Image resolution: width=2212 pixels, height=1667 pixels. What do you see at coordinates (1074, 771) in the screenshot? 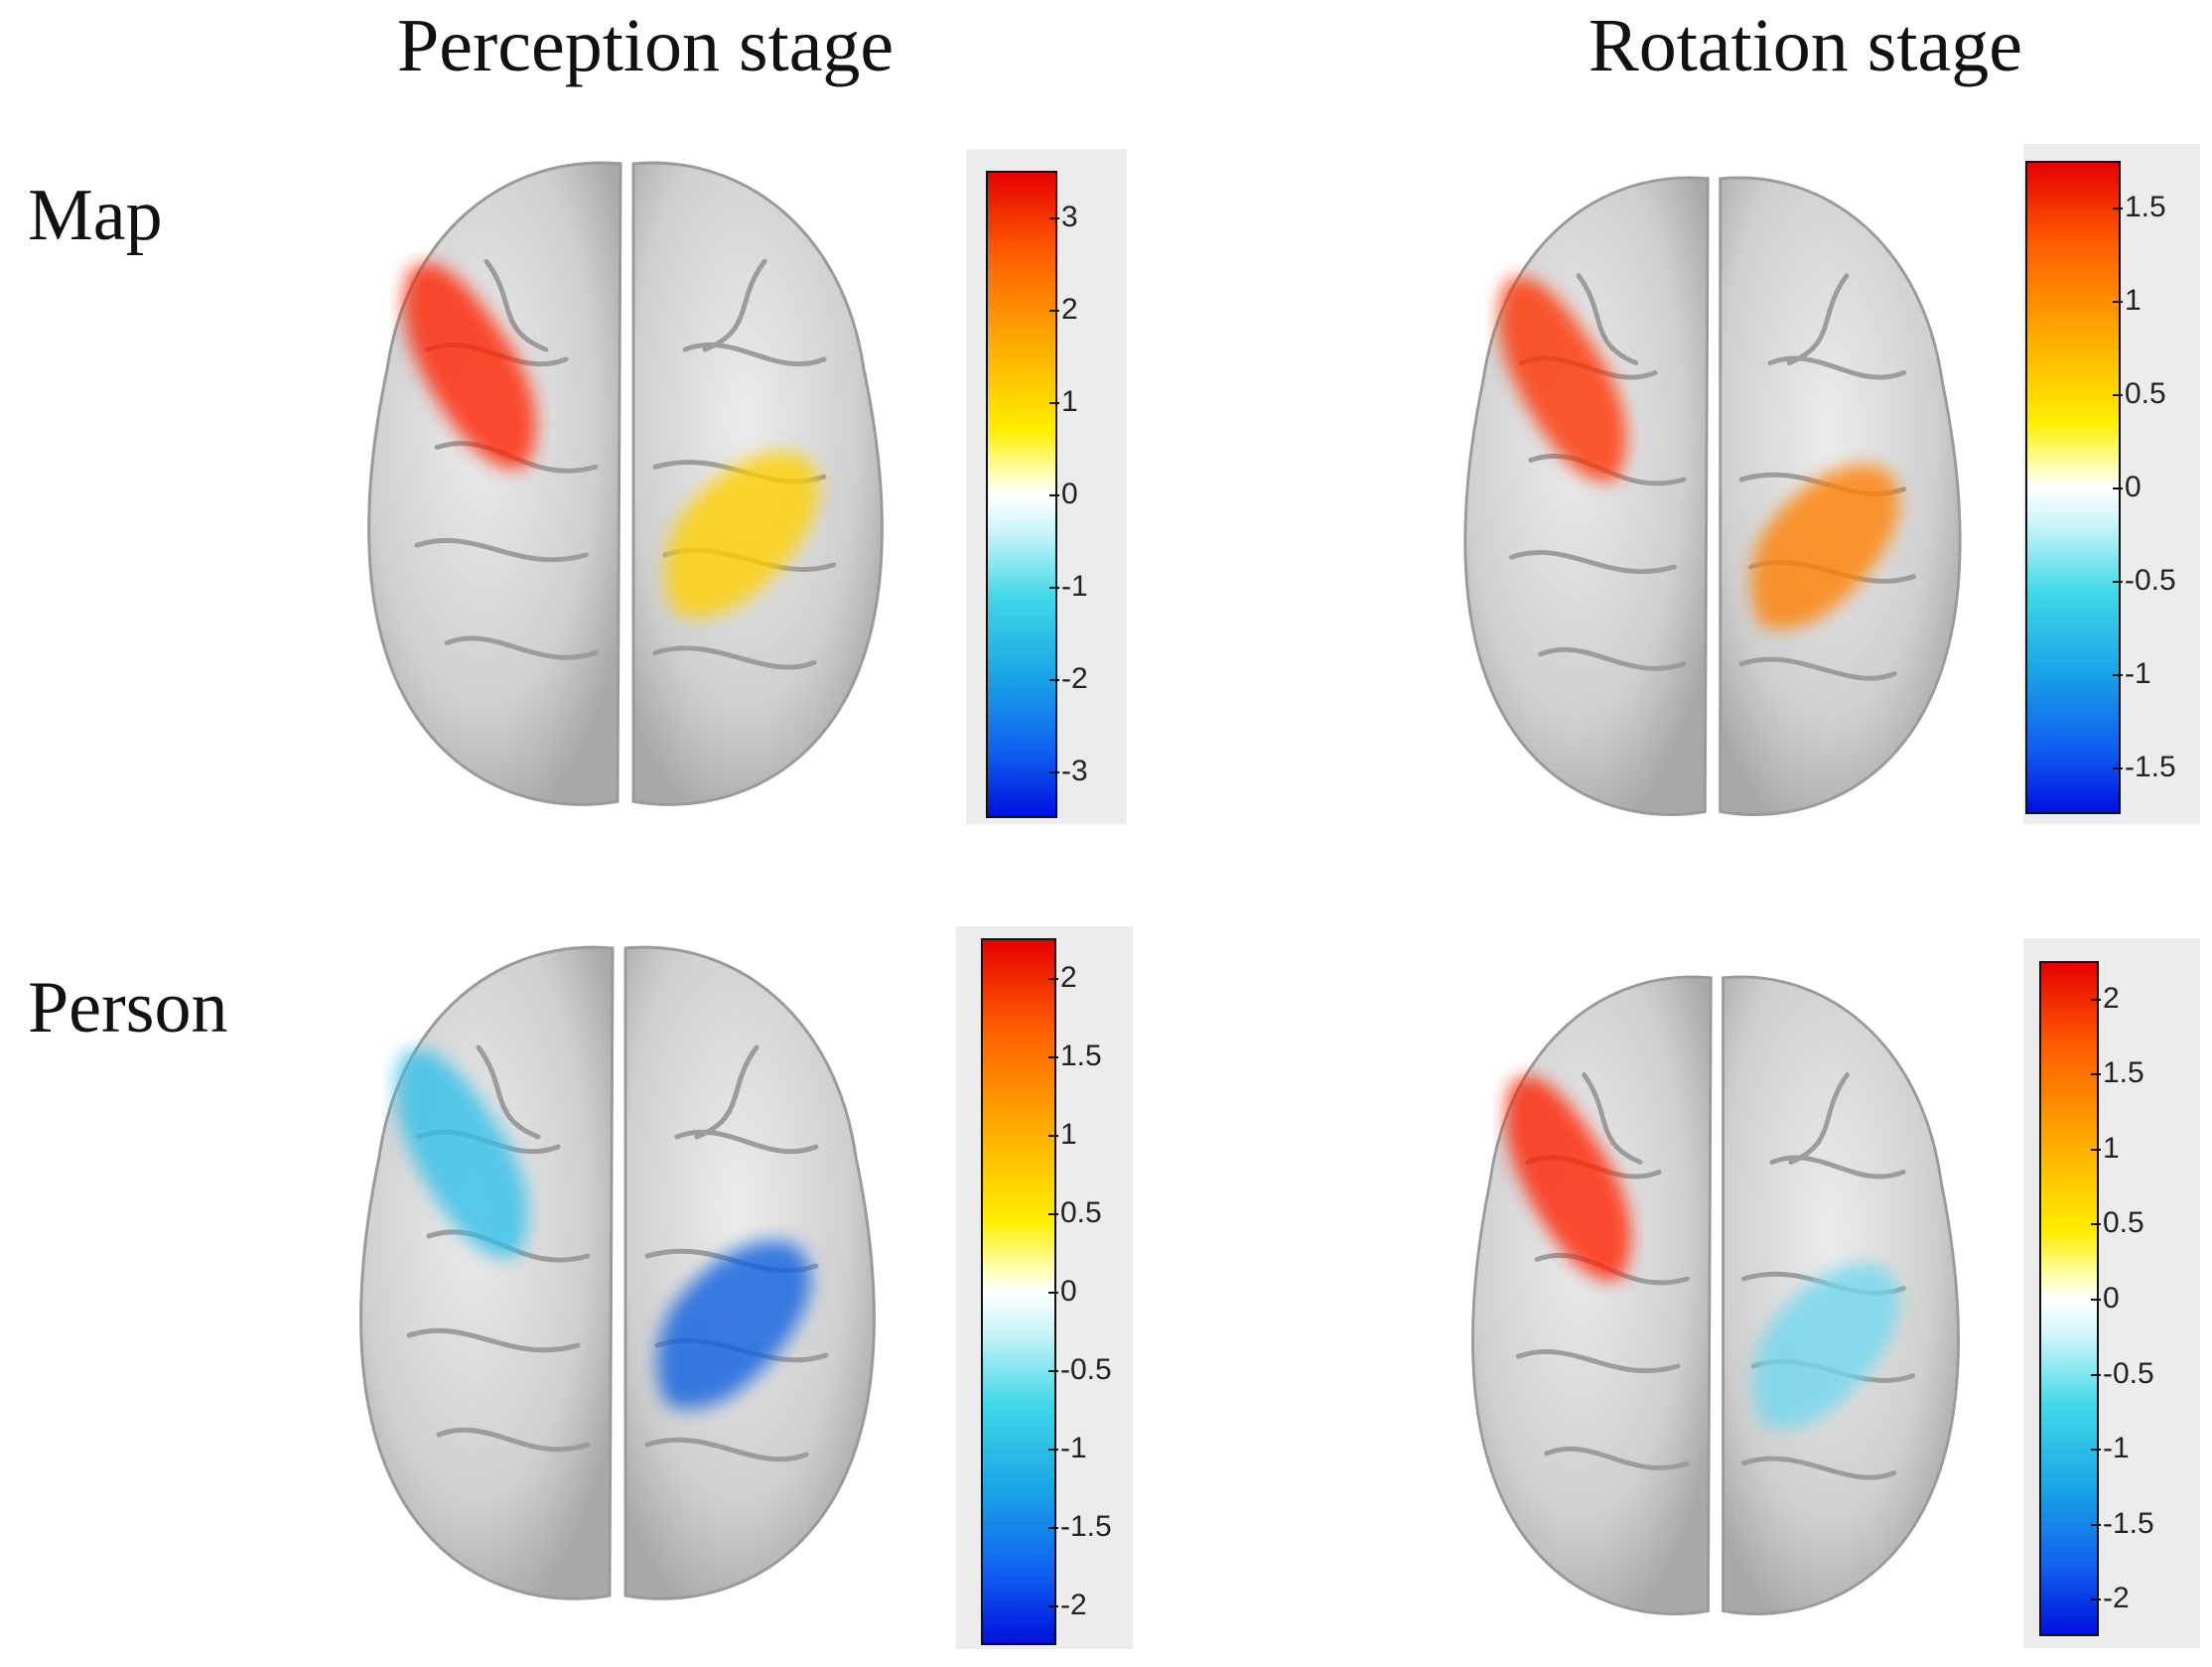
I see `colorbar-tick-label: -3` at bounding box center [1074, 771].